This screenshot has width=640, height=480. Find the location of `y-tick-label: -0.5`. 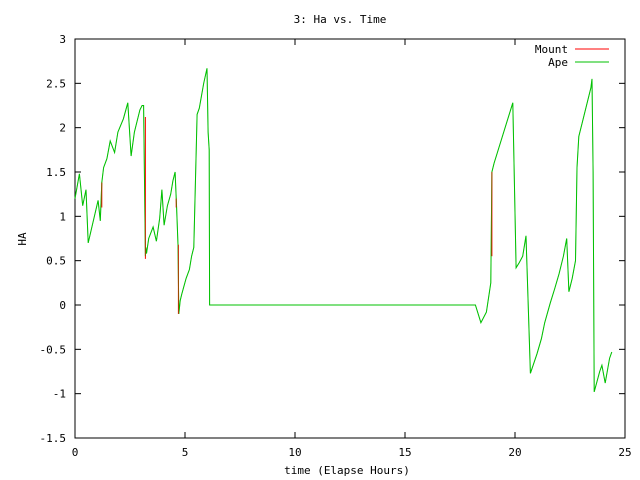

y-tick-label: -0.5 is located at coordinates (53, 349).